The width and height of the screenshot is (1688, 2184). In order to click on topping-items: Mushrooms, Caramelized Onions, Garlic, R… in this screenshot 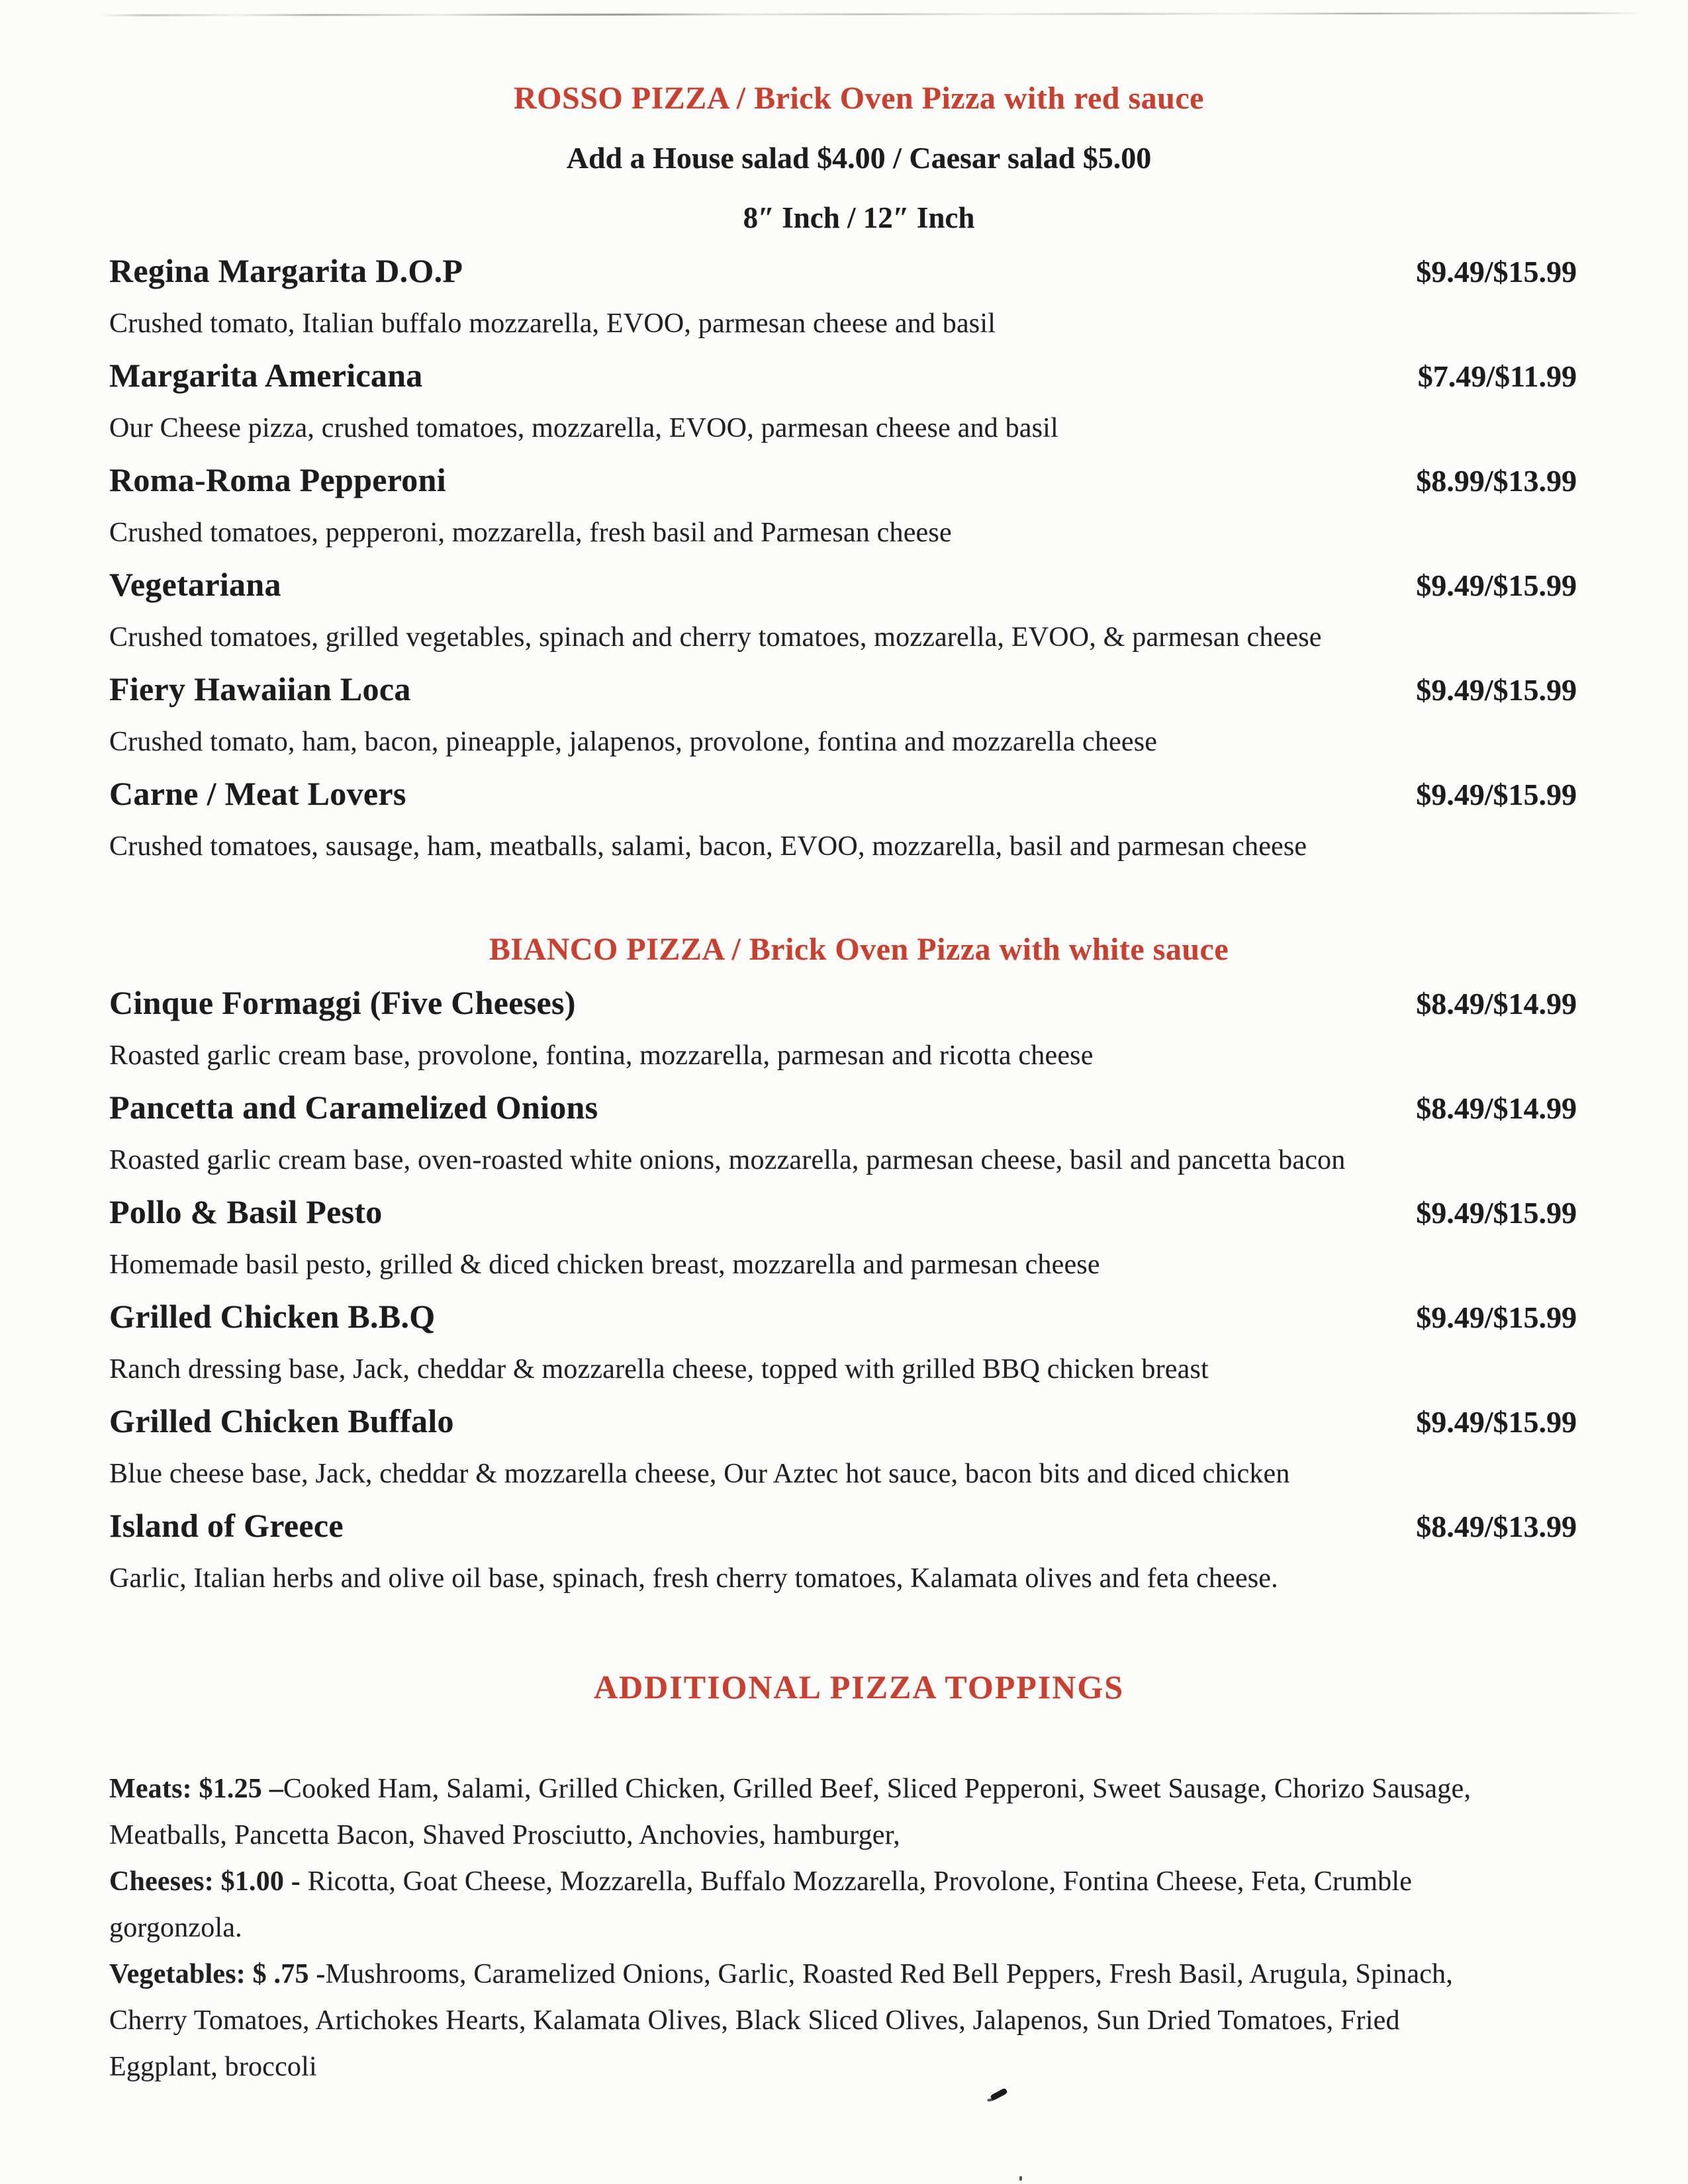, I will do `click(781, 2020)`.